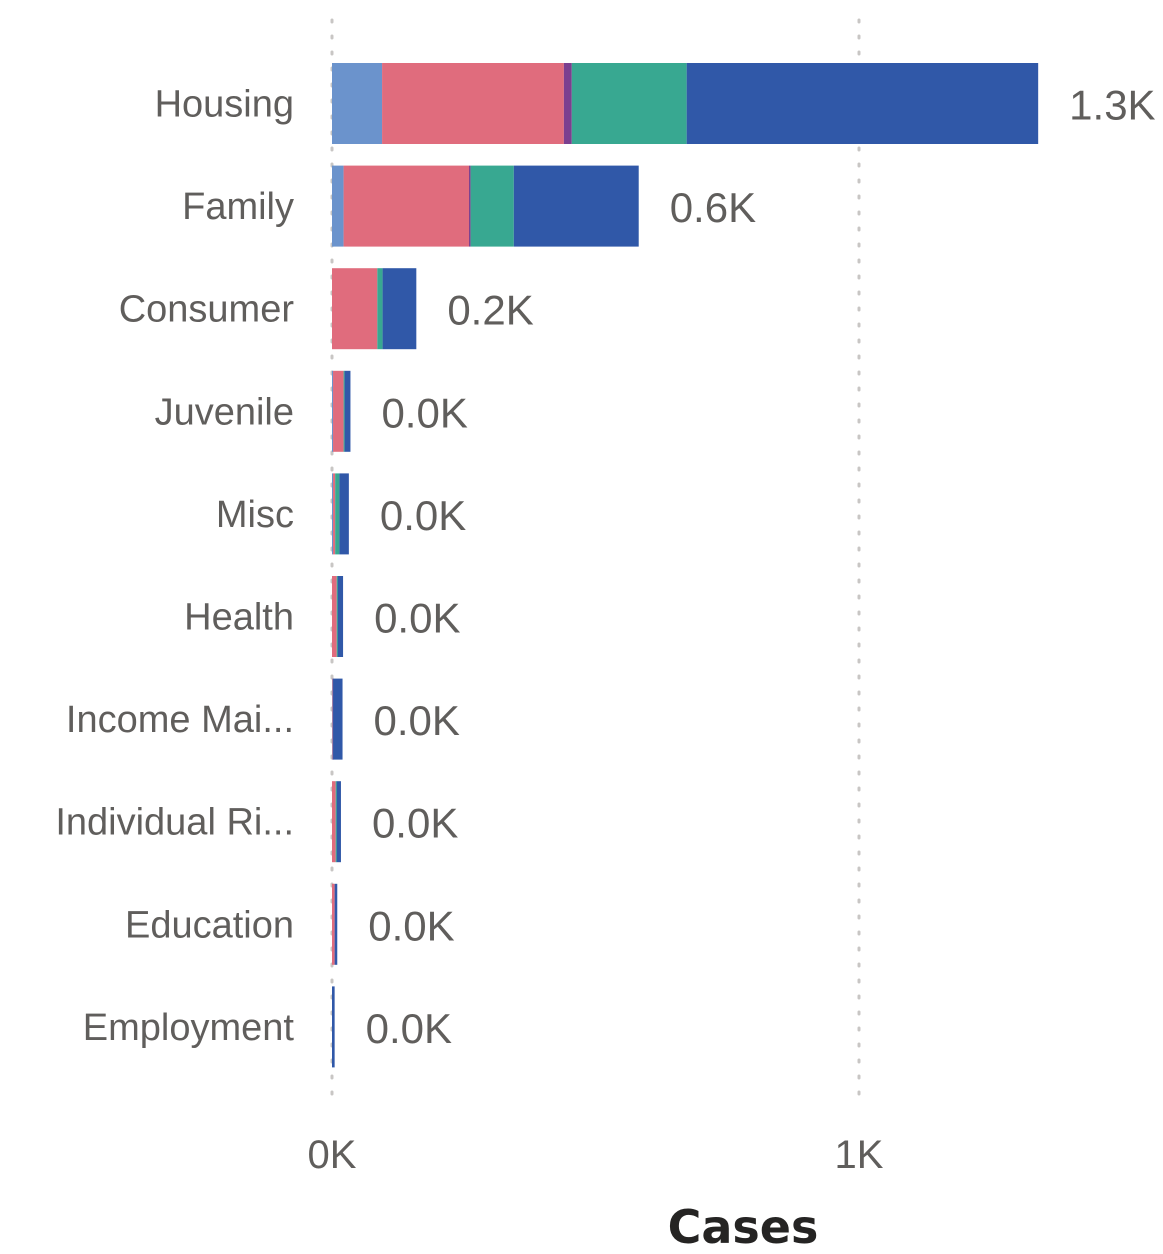  Describe the element at coordinates (1112, 105) in the screenshot. I see `data-label: 1.3K` at that location.